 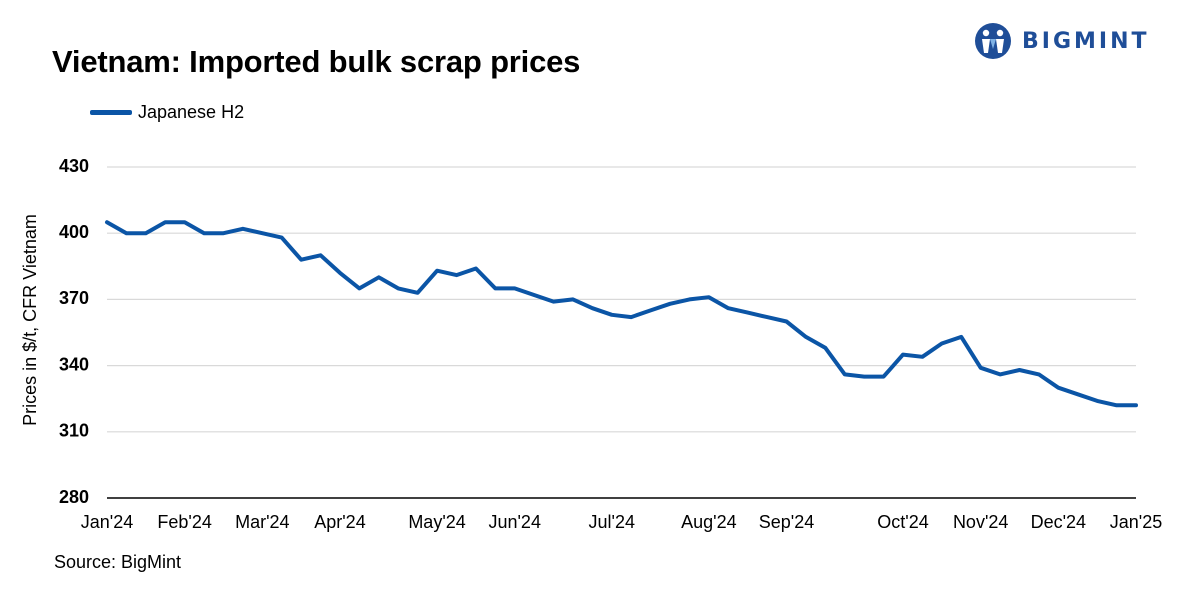 I want to click on bigmint-logo-text: BIGMINT, so click(x=1086, y=41).